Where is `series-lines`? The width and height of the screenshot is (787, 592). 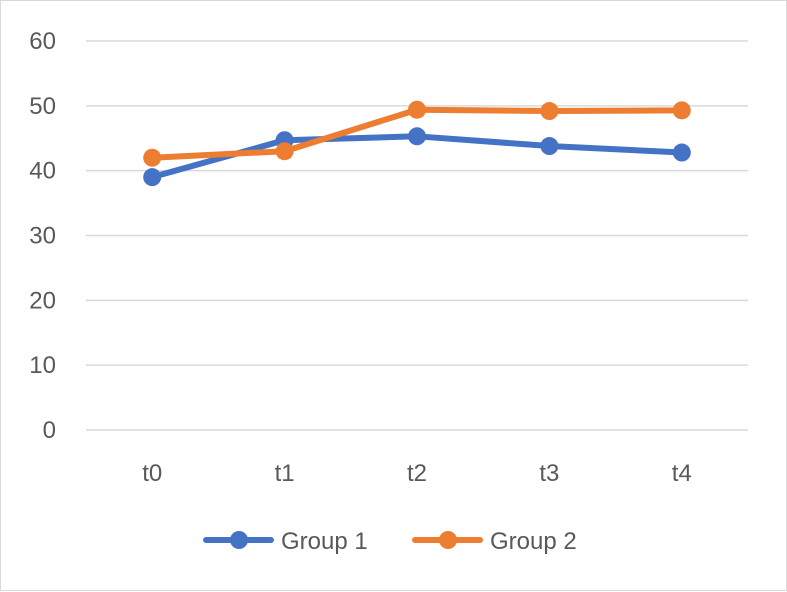
series-lines is located at coordinates (417, 143).